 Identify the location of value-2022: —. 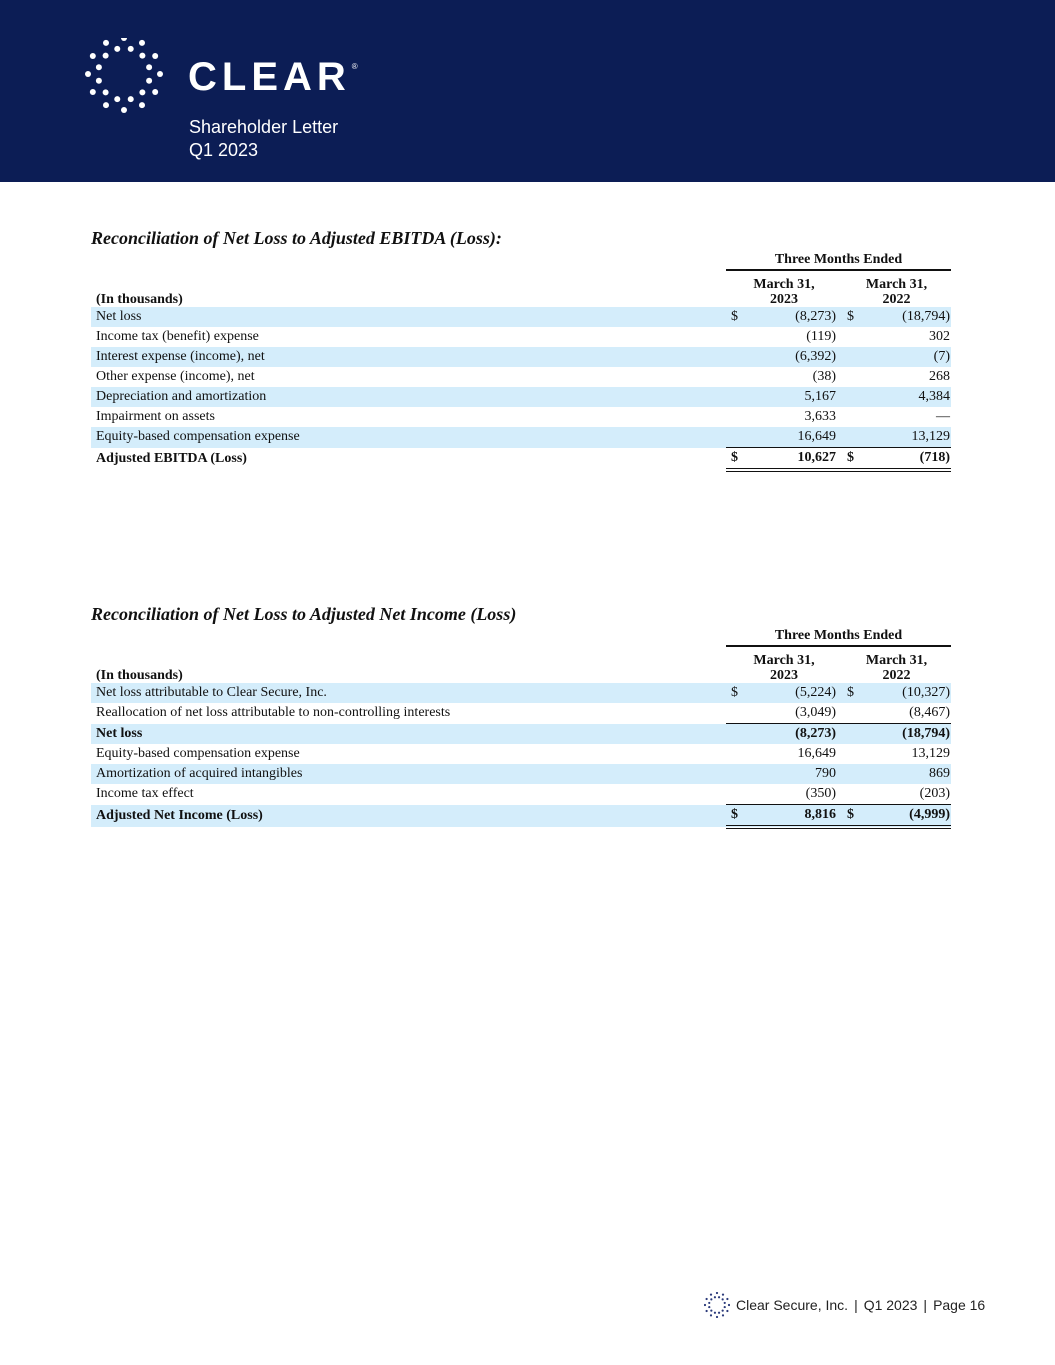
(943, 416).